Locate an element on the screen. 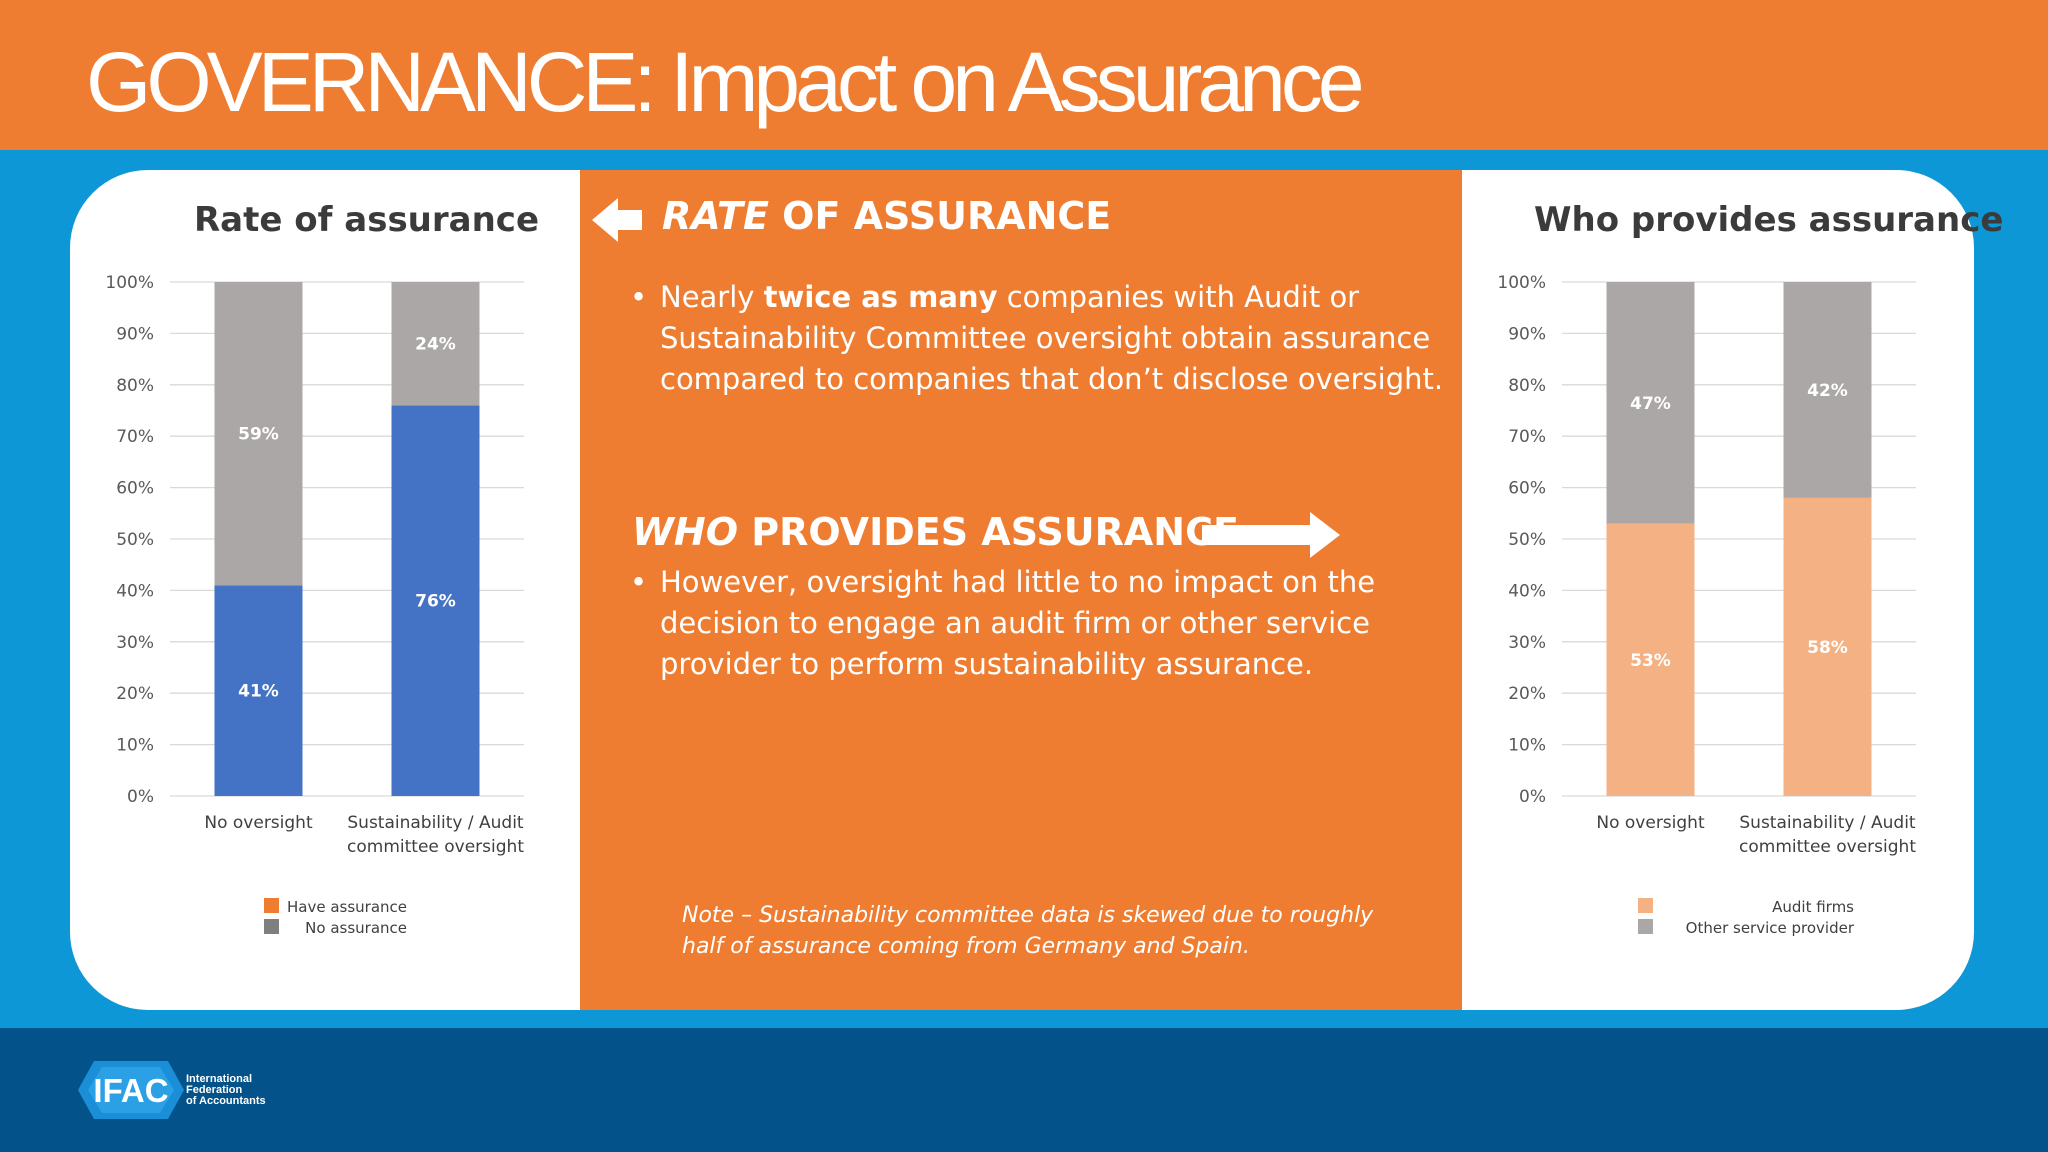  data-label: 24% is located at coordinates (435, 345).